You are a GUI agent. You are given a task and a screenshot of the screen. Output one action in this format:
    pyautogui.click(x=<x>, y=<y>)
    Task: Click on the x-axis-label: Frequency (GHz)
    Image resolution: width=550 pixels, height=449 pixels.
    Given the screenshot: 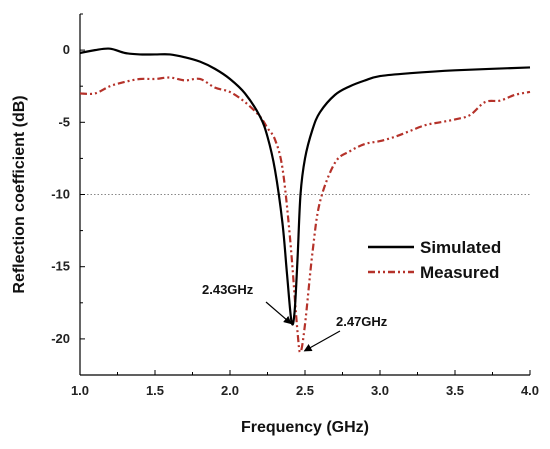 What is the action you would take?
    pyautogui.click(x=305, y=427)
    